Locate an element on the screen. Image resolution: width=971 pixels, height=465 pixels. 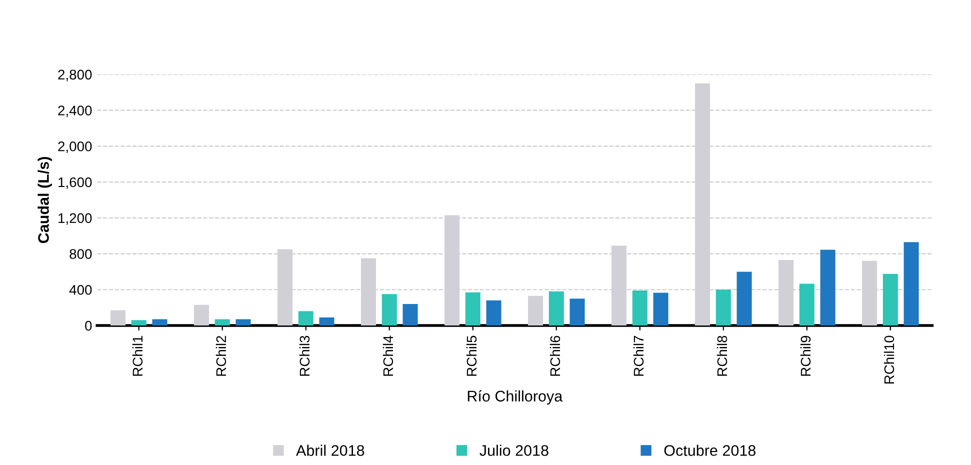
y-axis-title: Caudal (L/s) is located at coordinates (45, 200).